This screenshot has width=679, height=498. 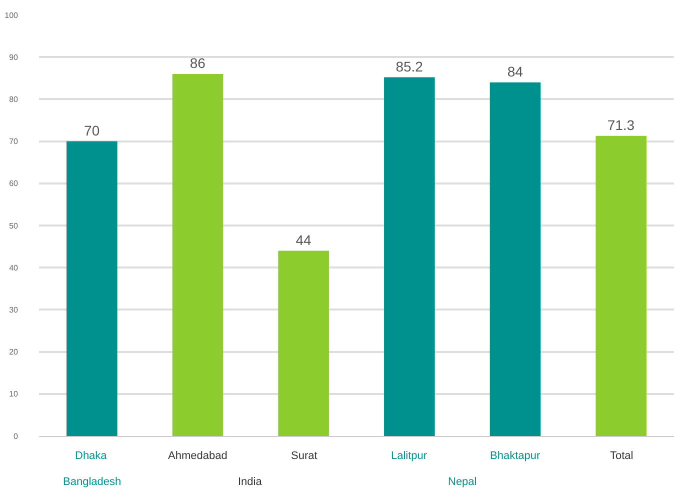 What do you see at coordinates (92, 482) in the screenshot?
I see `text: Bangladesh` at bounding box center [92, 482].